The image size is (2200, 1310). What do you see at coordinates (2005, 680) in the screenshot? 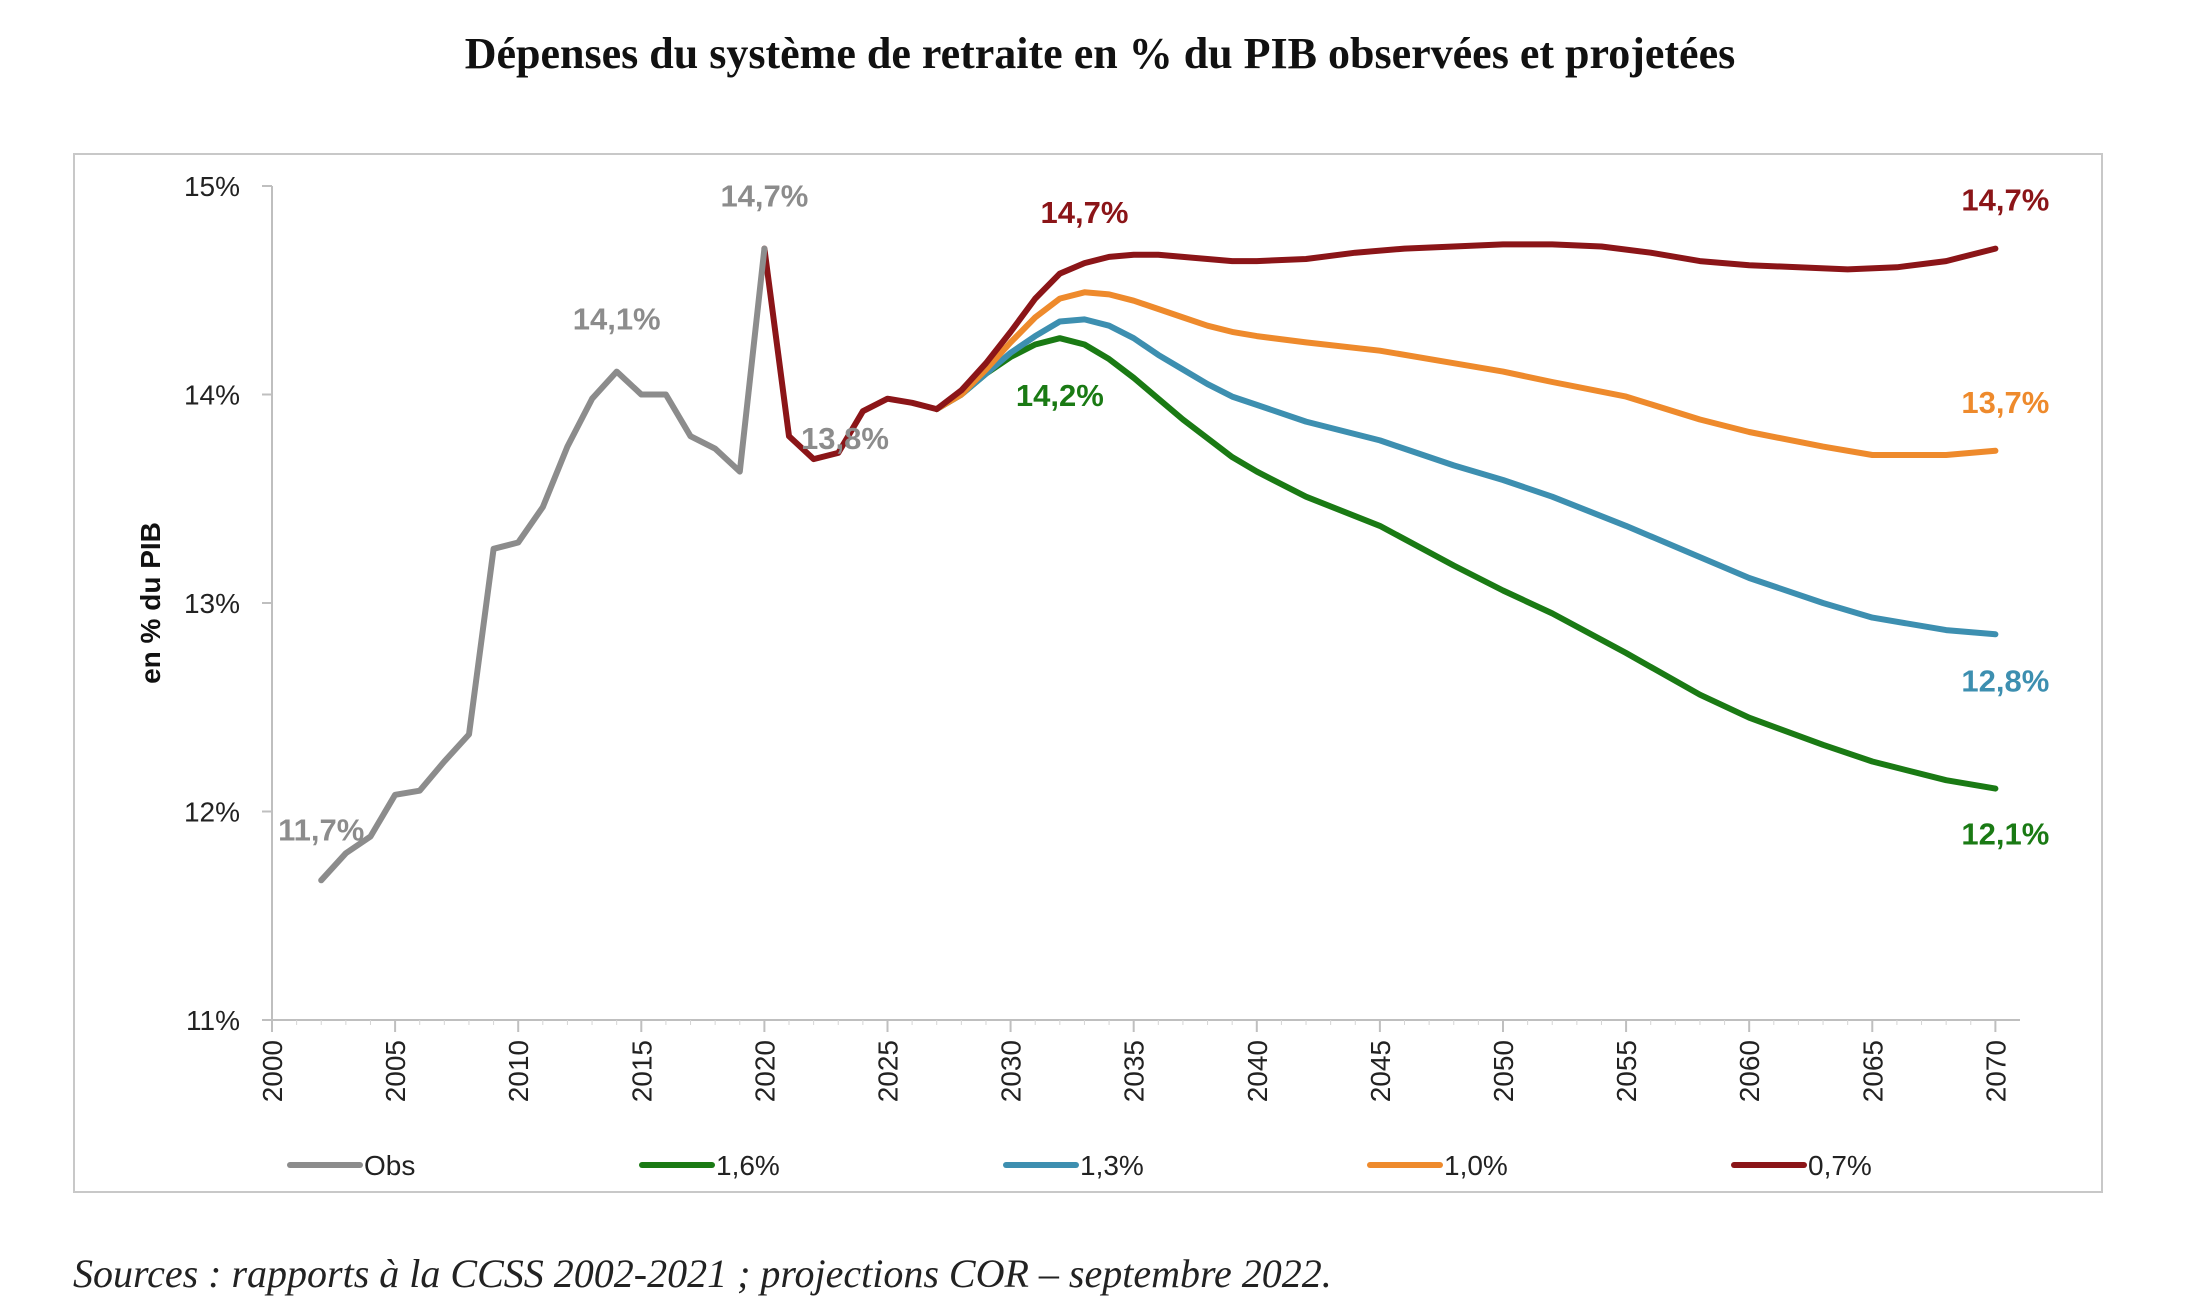
I see `data-label: 12,8%` at bounding box center [2005, 680].